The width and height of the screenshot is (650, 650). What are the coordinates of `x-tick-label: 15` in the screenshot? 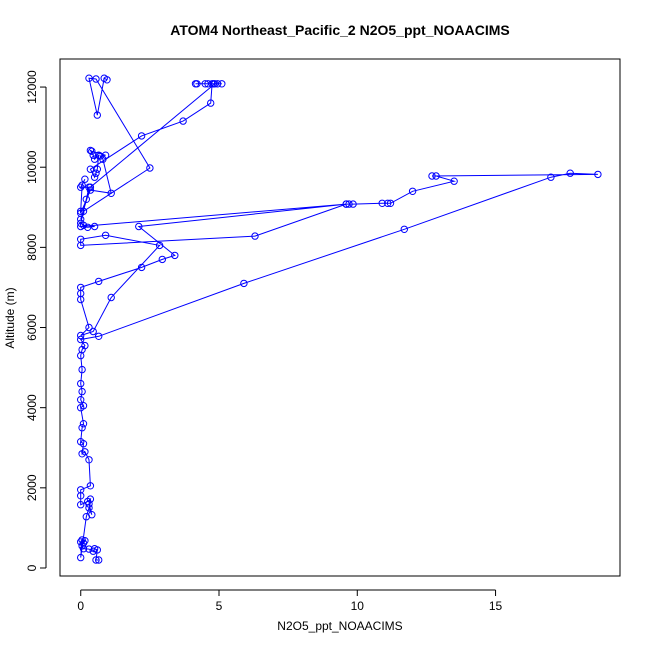 It's located at (496, 606).